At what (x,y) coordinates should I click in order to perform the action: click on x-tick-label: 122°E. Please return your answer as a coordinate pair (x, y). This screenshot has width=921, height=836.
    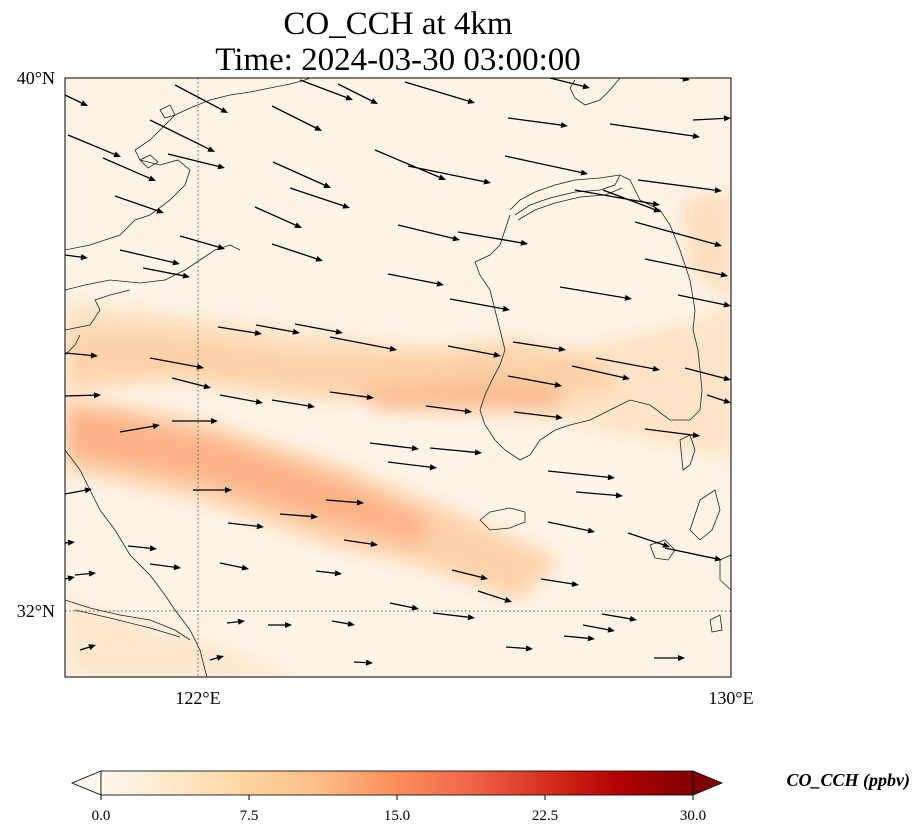
    Looking at the image, I should click on (197, 698).